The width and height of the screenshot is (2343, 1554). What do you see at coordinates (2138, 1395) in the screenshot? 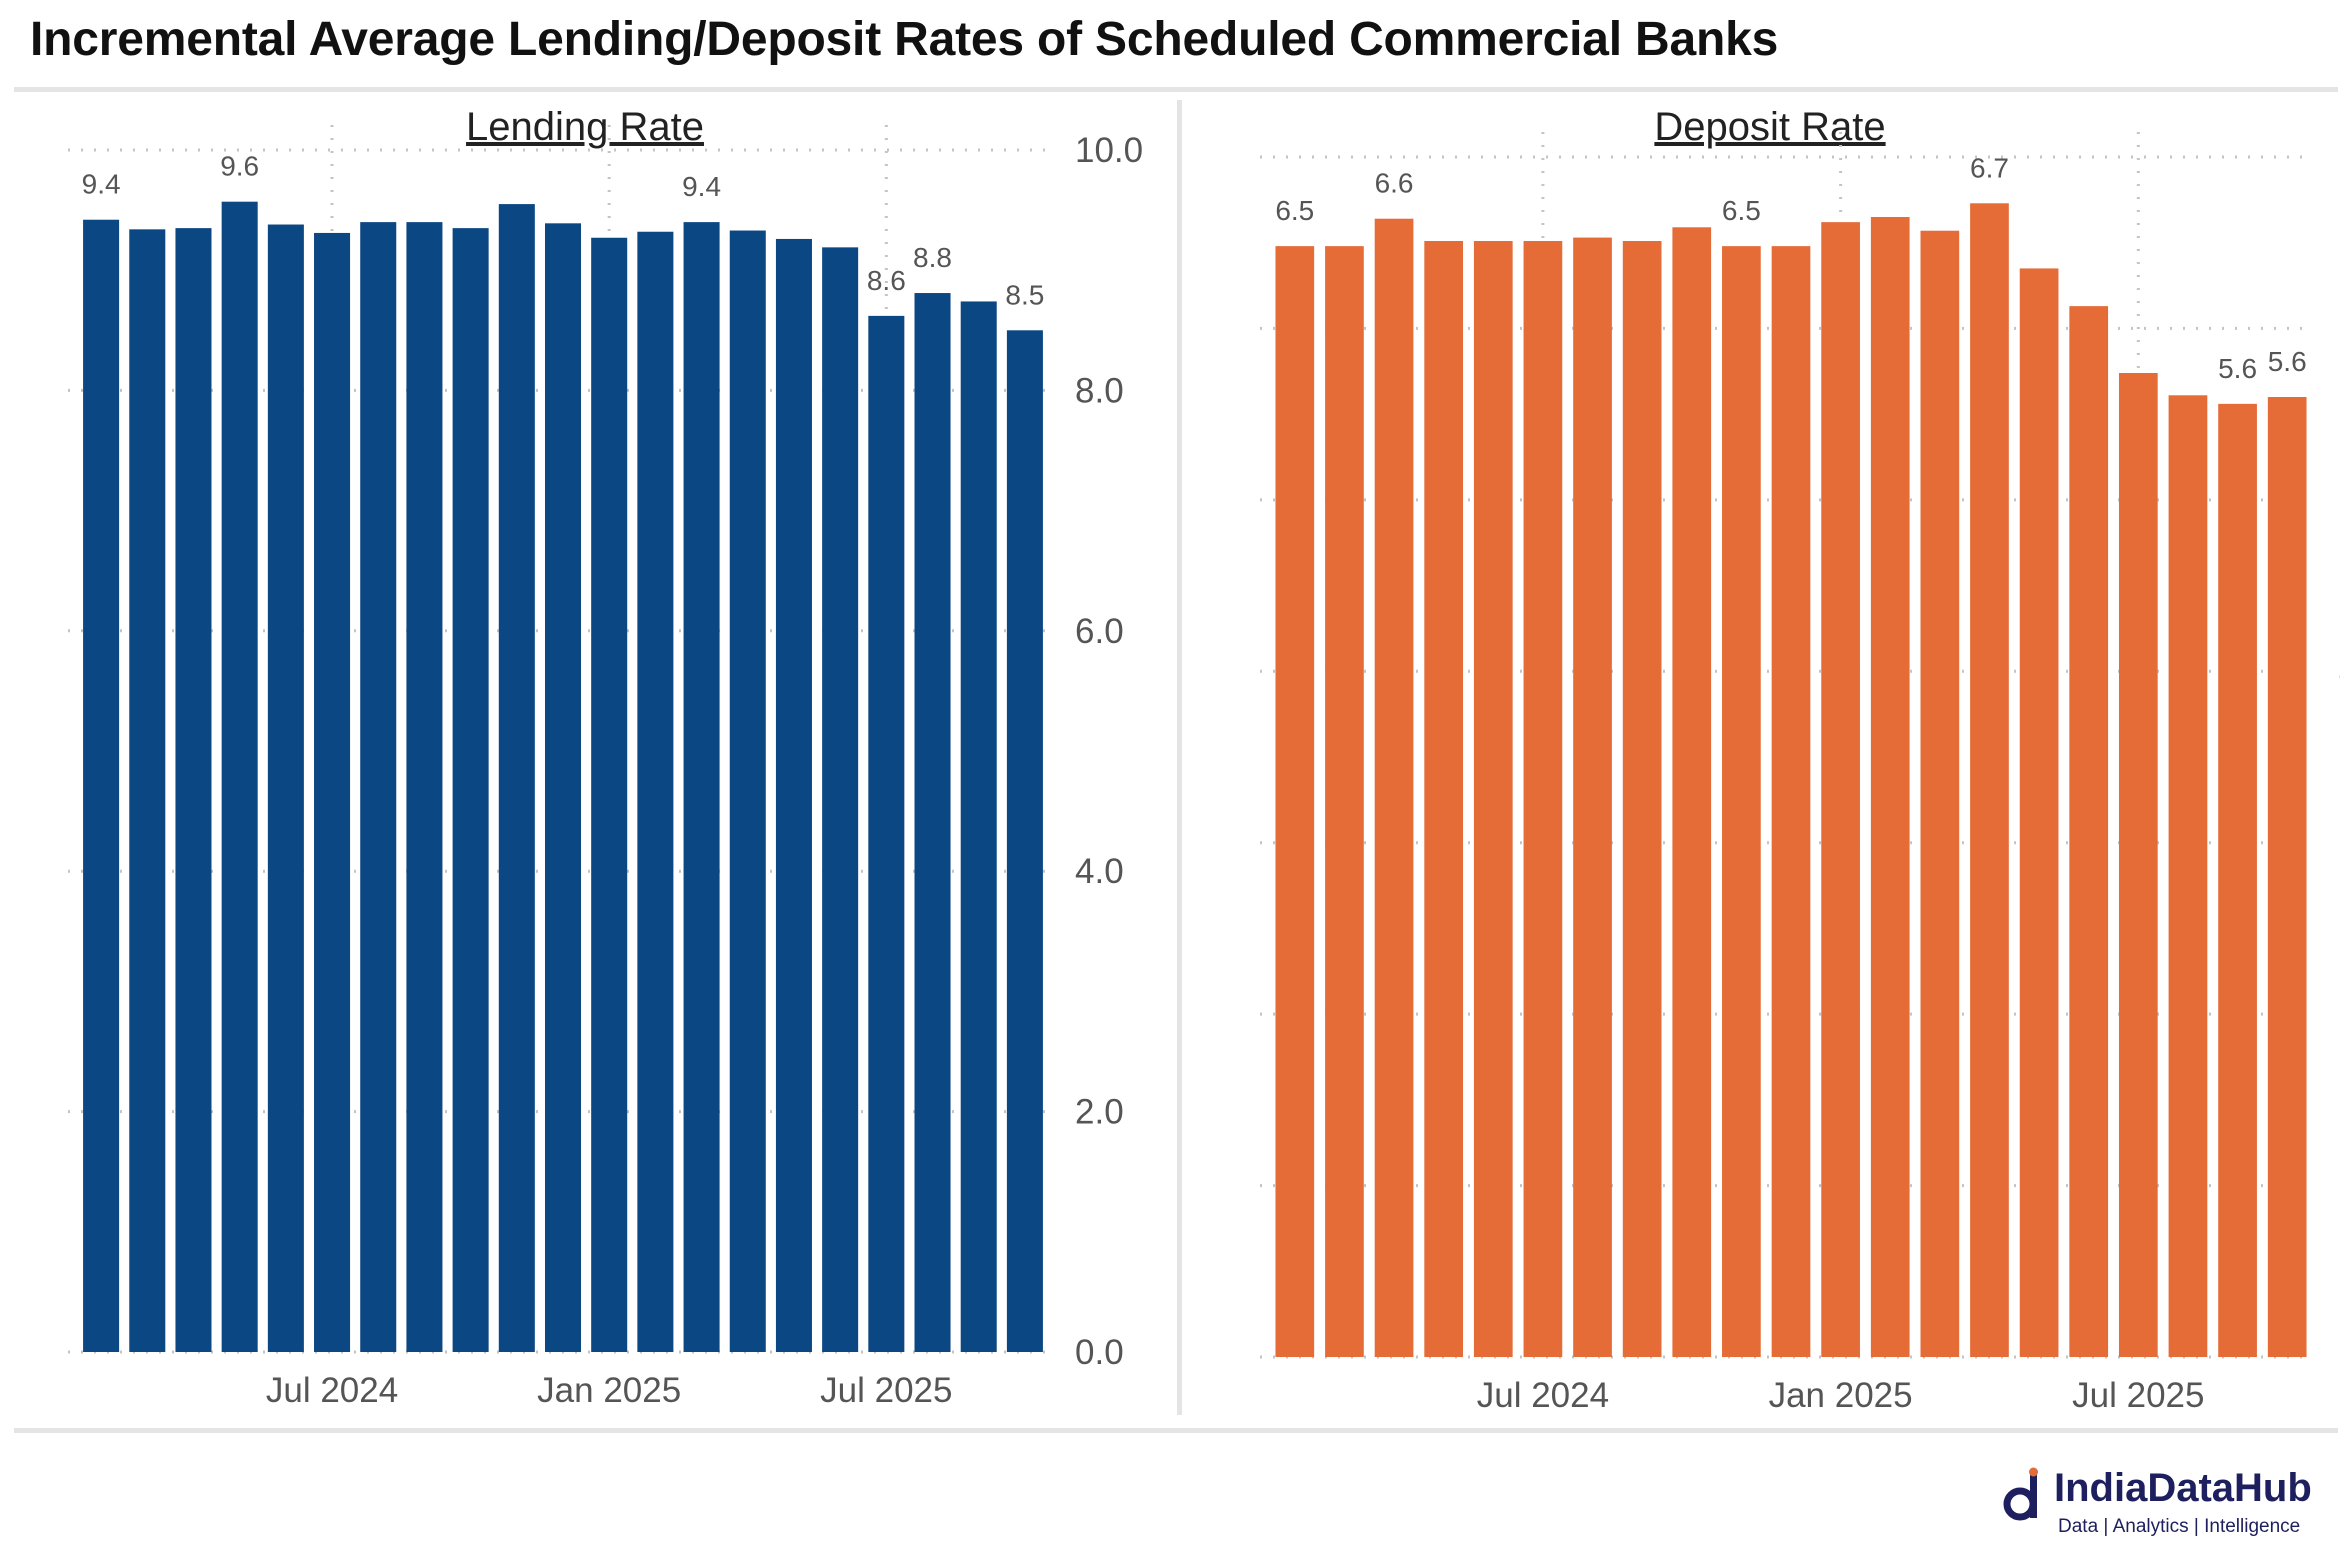
I see `deposit-x-tick-label: Jul 2025` at bounding box center [2138, 1395].